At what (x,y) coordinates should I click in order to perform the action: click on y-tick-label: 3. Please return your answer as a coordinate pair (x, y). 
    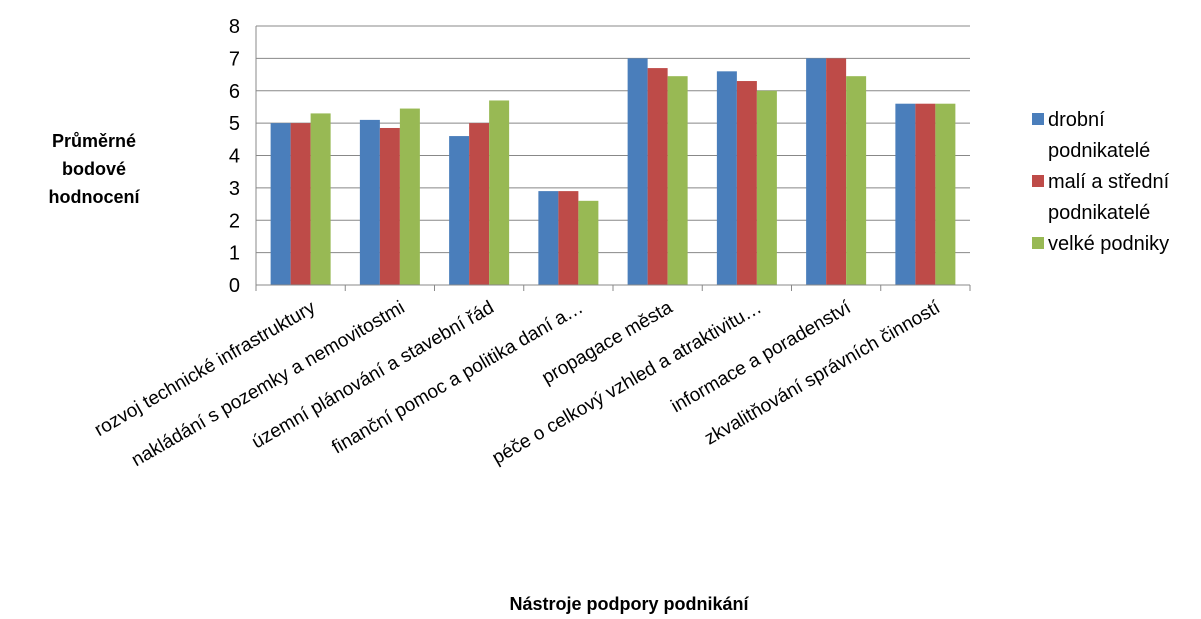
    Looking at the image, I should click on (234, 189).